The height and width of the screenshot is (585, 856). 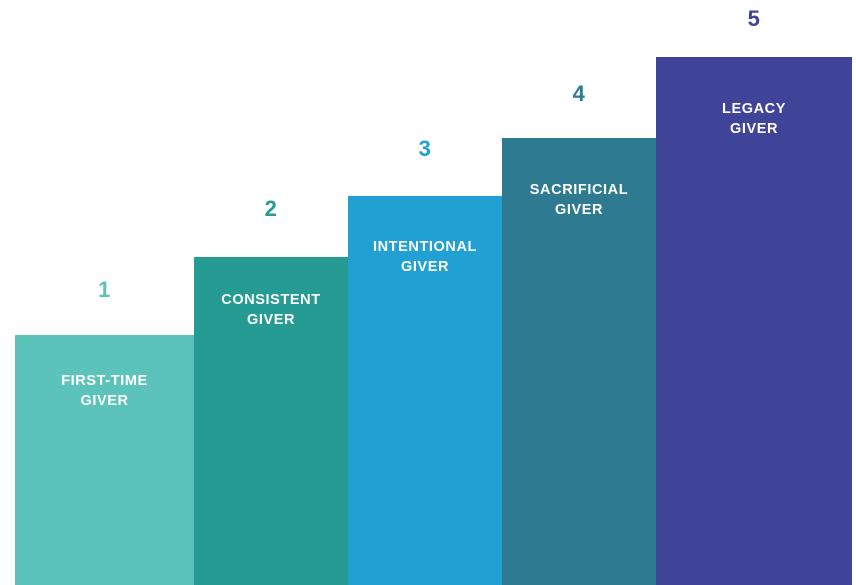 I want to click on step-label-line: SACRIFICIAL, so click(x=579, y=190).